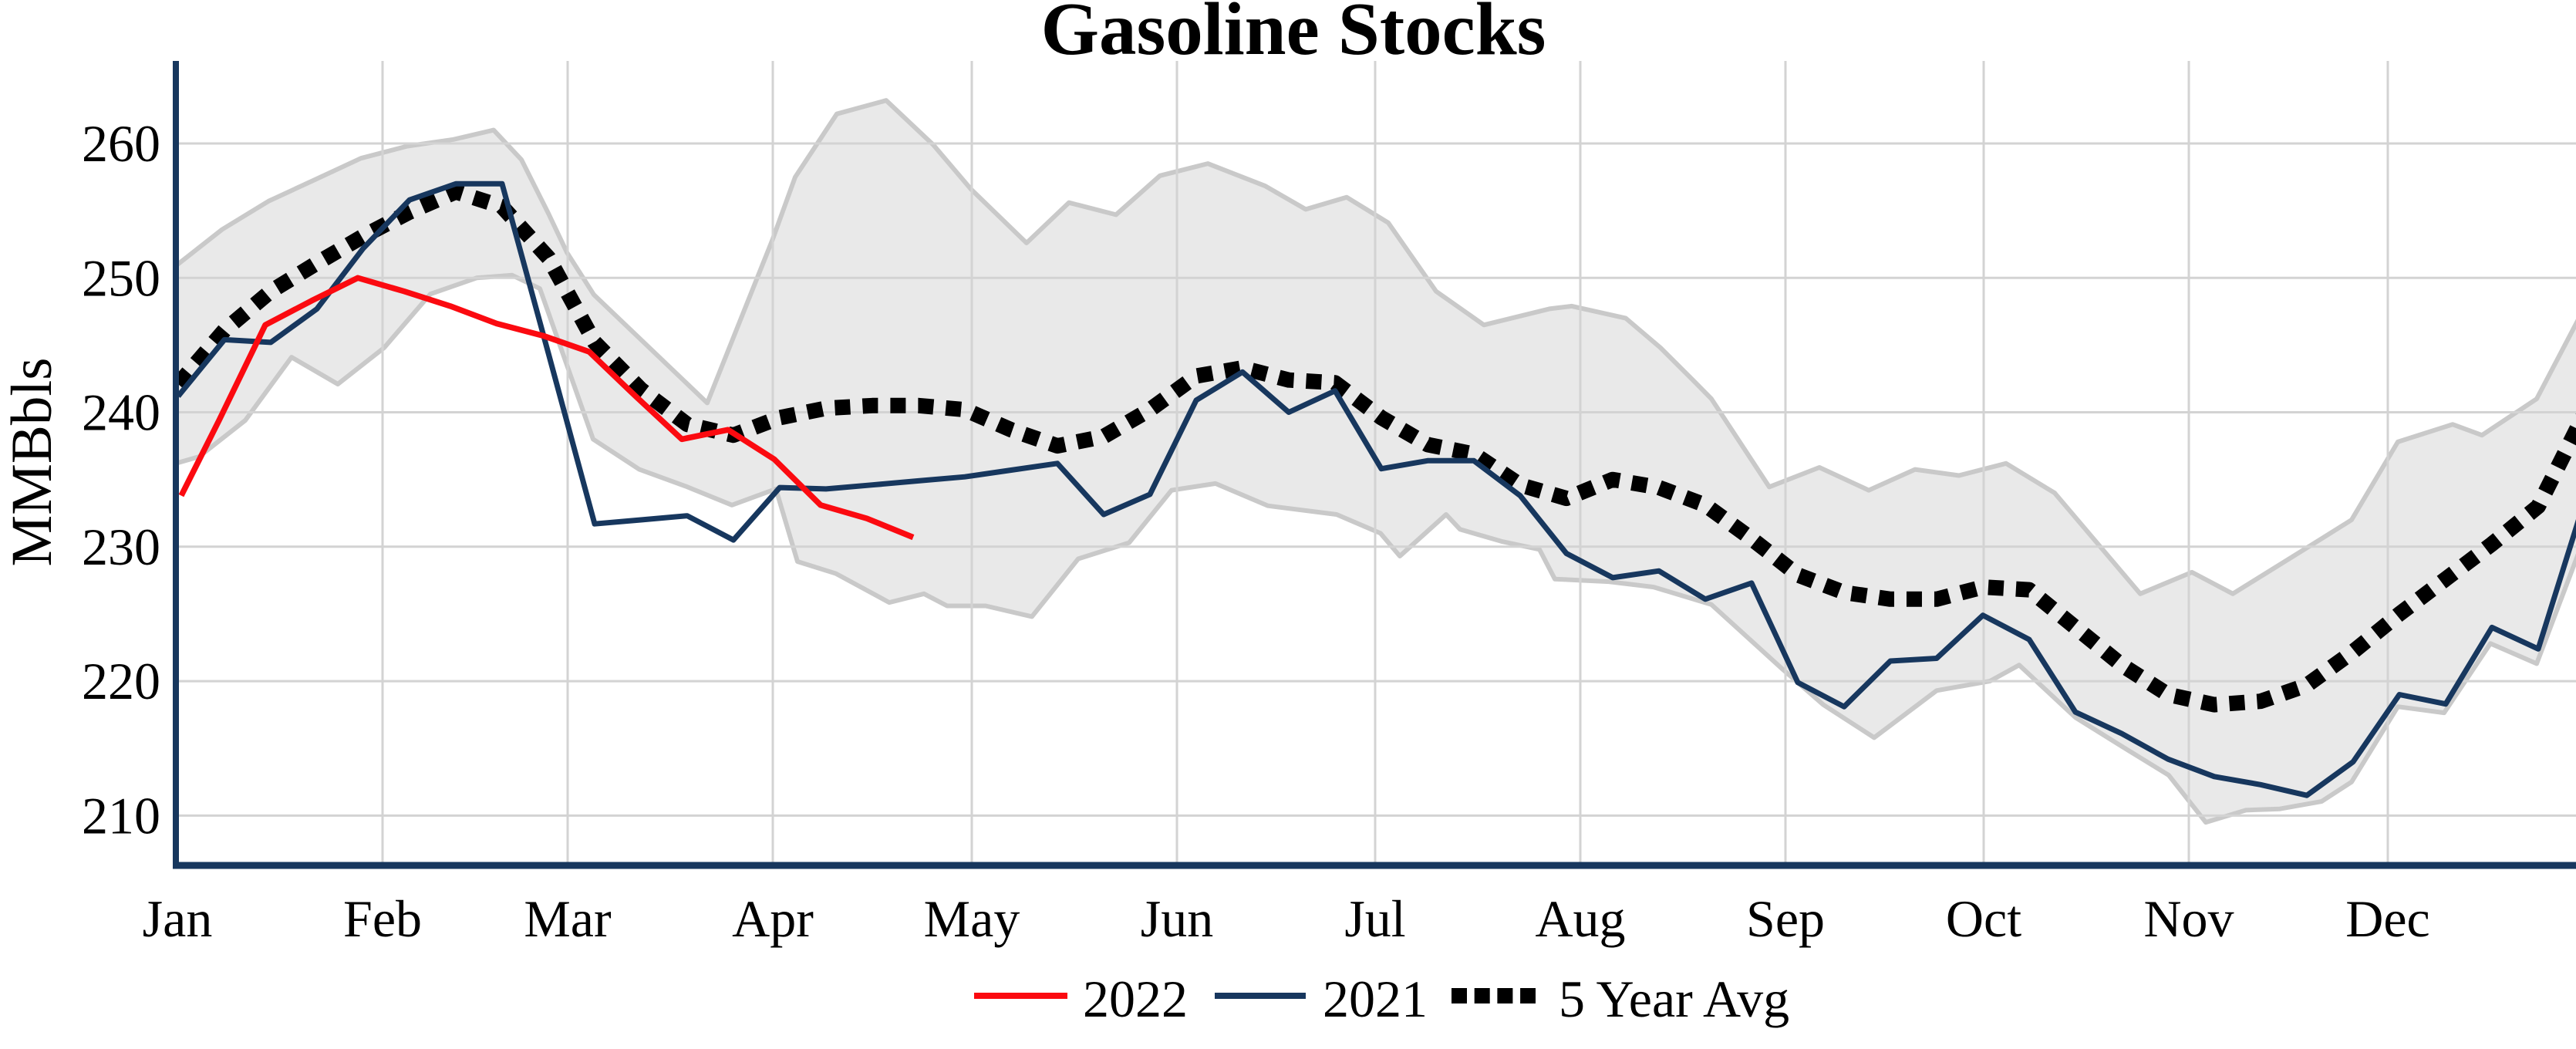 Image resolution: width=2576 pixels, height=1049 pixels. I want to click on svg-text: 2021, so click(1375, 999).